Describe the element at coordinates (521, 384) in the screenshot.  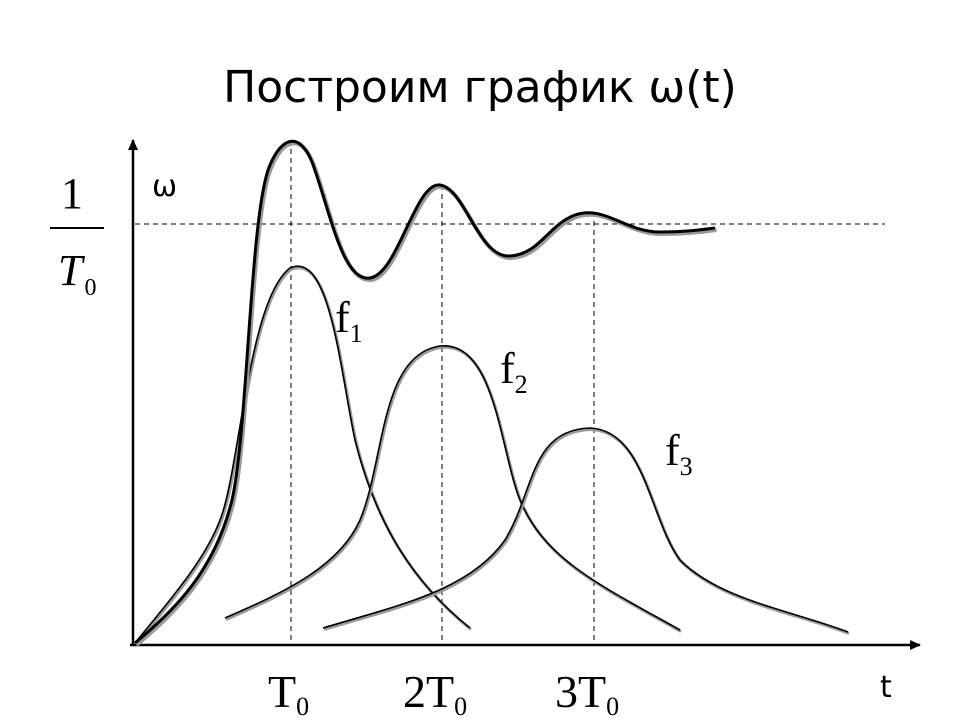
I see `f2-label-sub: 2` at that location.